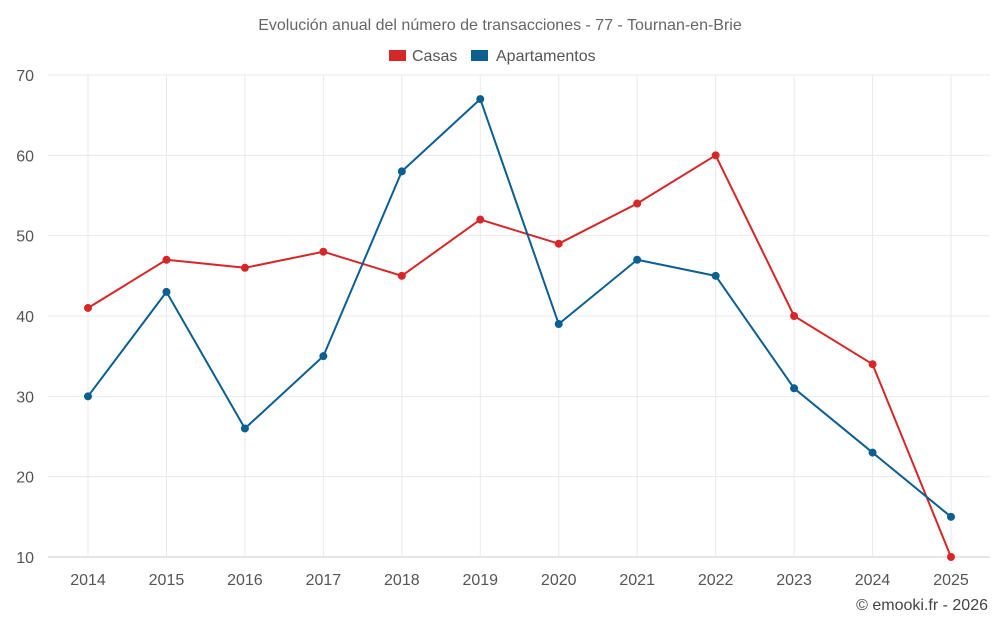 The width and height of the screenshot is (1000, 625). What do you see at coordinates (88, 580) in the screenshot?
I see `x-tick-label: 2014` at bounding box center [88, 580].